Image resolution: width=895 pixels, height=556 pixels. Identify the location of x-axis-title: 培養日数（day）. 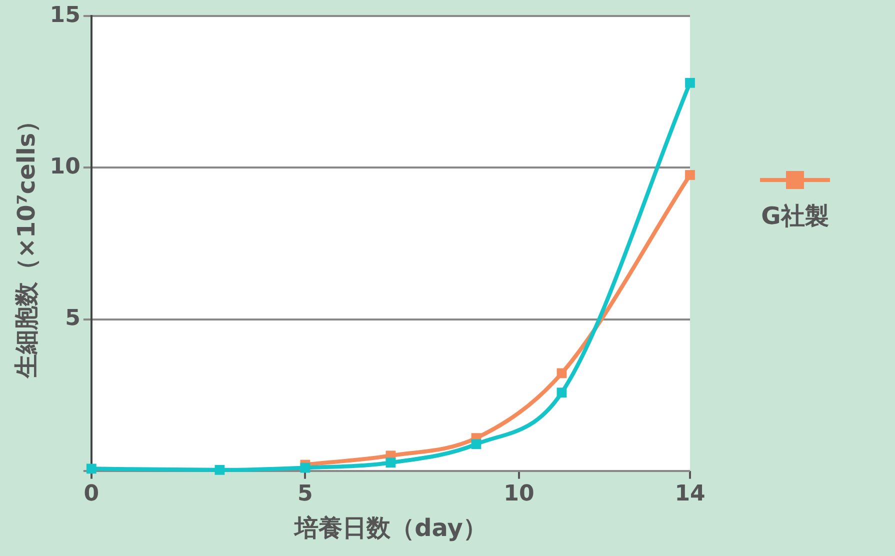
(389, 528).